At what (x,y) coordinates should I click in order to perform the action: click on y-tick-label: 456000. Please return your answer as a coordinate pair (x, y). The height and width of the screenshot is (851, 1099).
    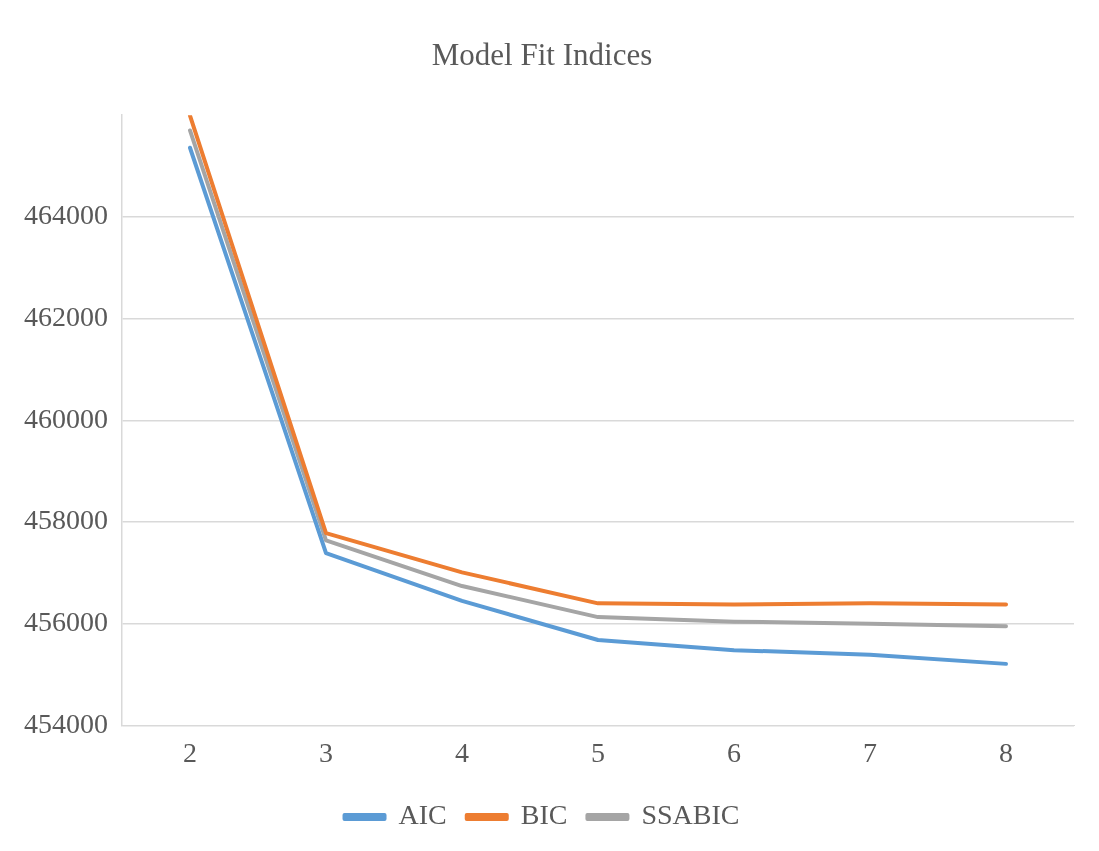
    Looking at the image, I should click on (66, 622).